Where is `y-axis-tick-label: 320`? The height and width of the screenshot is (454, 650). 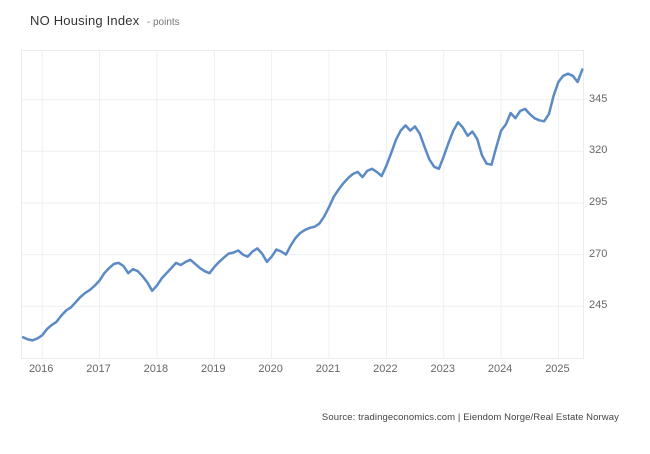 y-axis-tick-label: 320 is located at coordinates (598, 150).